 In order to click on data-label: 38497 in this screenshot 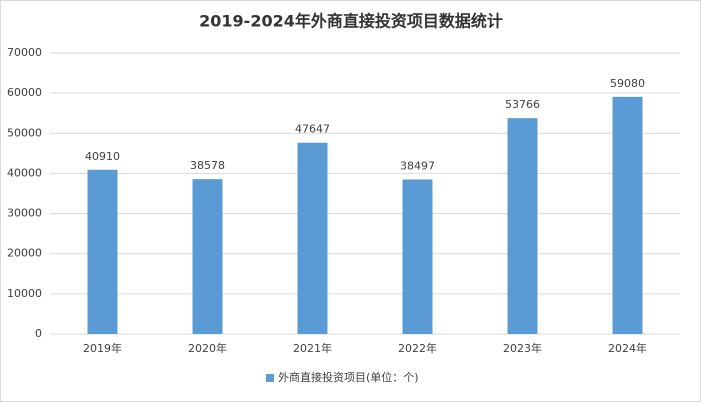, I will do `click(417, 165)`.